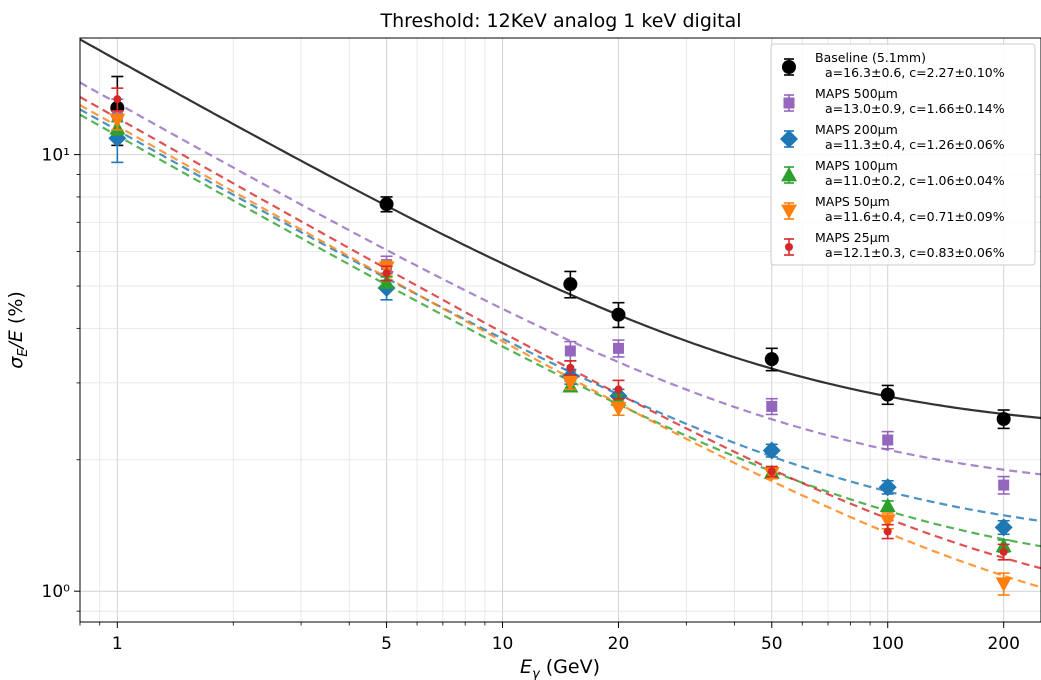 This screenshot has width=1041, height=680. I want to click on legend-box, so click(903, 154).